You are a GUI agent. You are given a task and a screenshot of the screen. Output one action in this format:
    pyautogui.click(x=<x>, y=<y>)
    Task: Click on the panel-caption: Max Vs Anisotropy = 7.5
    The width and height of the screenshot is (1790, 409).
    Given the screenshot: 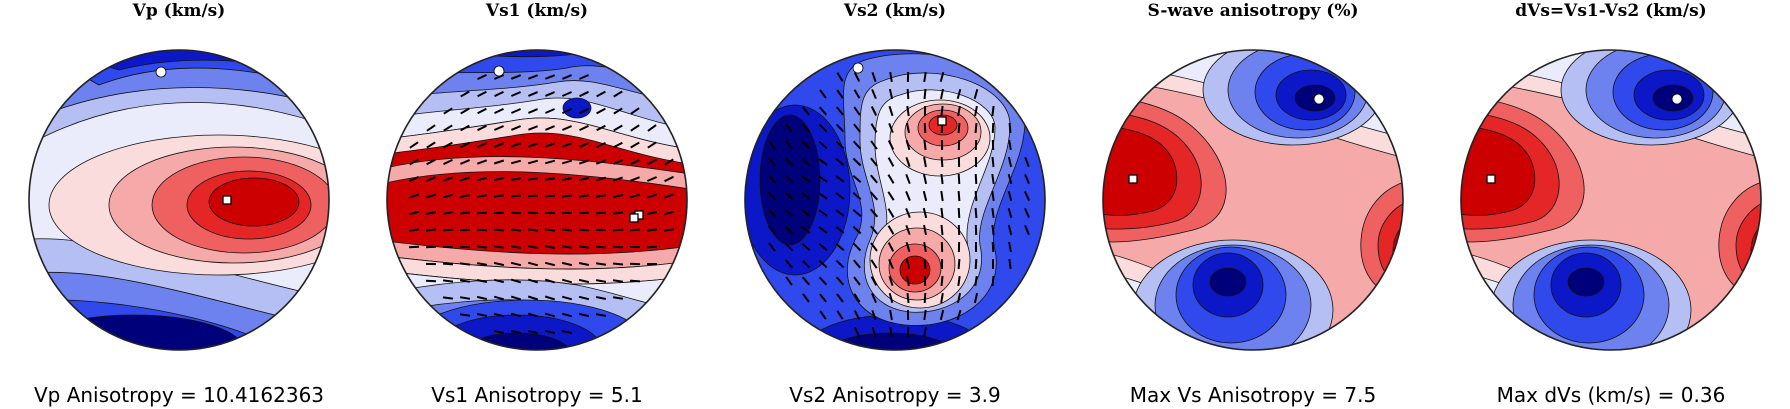 What is the action you would take?
    pyautogui.click(x=1253, y=395)
    